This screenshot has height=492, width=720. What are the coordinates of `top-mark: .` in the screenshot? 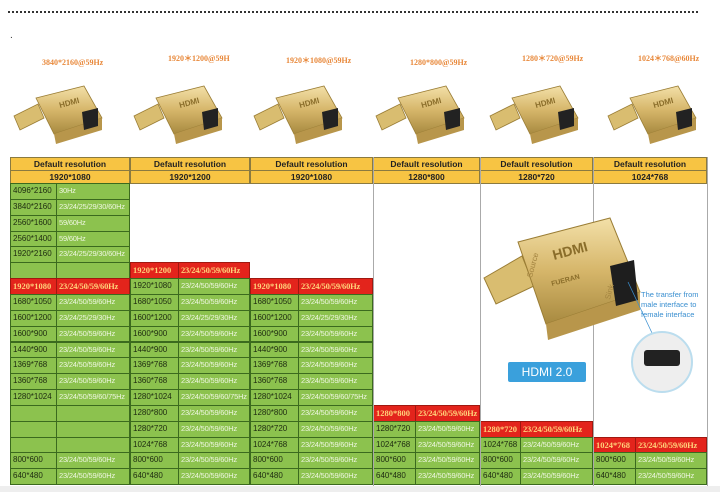 It's located at (11, 35).